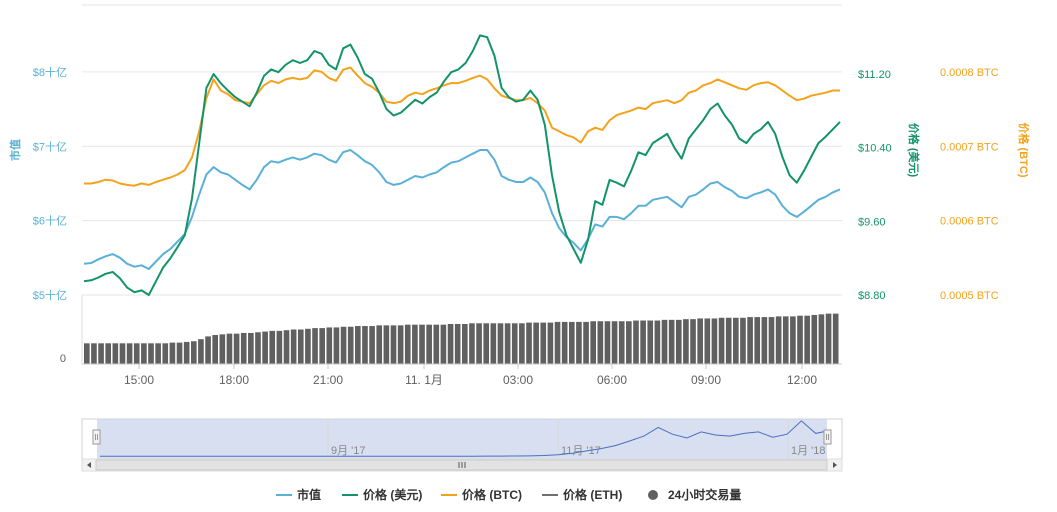  What do you see at coordinates (96, 437) in the screenshot?
I see `navigator-left-handle` at bounding box center [96, 437].